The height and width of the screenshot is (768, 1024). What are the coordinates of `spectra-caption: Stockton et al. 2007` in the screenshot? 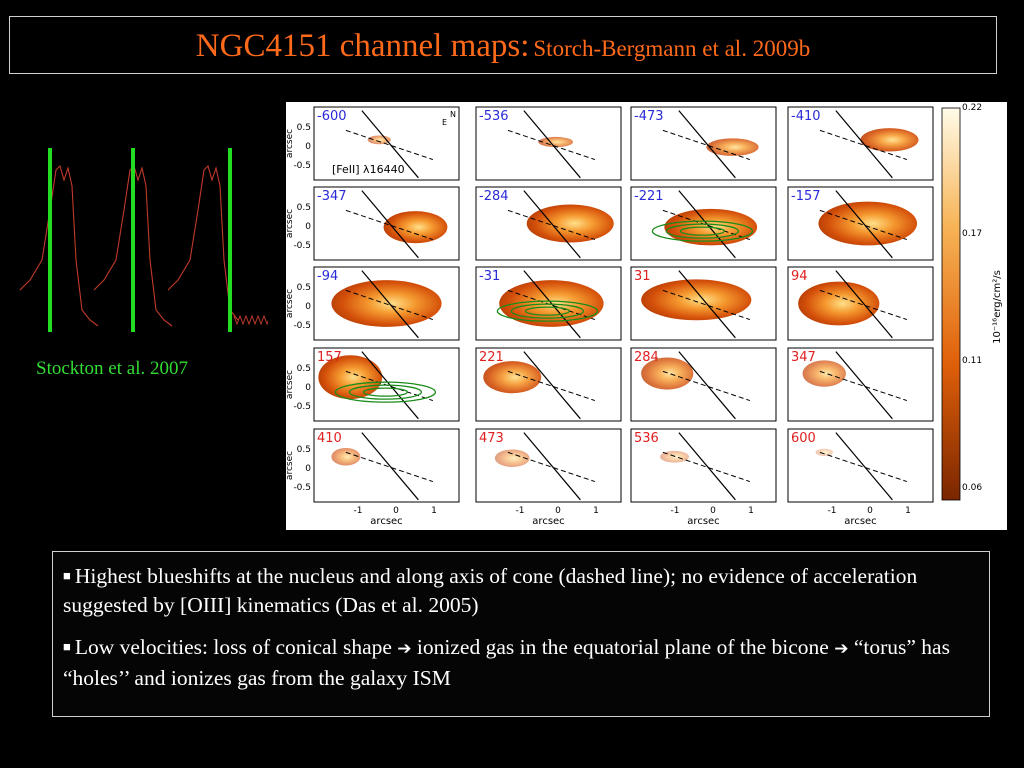 It's located at (112, 368).